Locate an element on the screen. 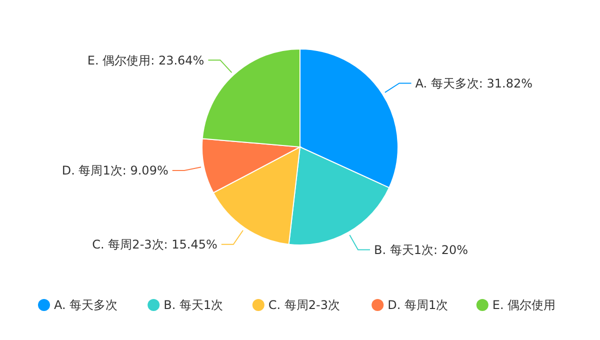 This screenshot has height=340, width=600. data-label: D. 每周1次: 9.09% is located at coordinates (115, 171).